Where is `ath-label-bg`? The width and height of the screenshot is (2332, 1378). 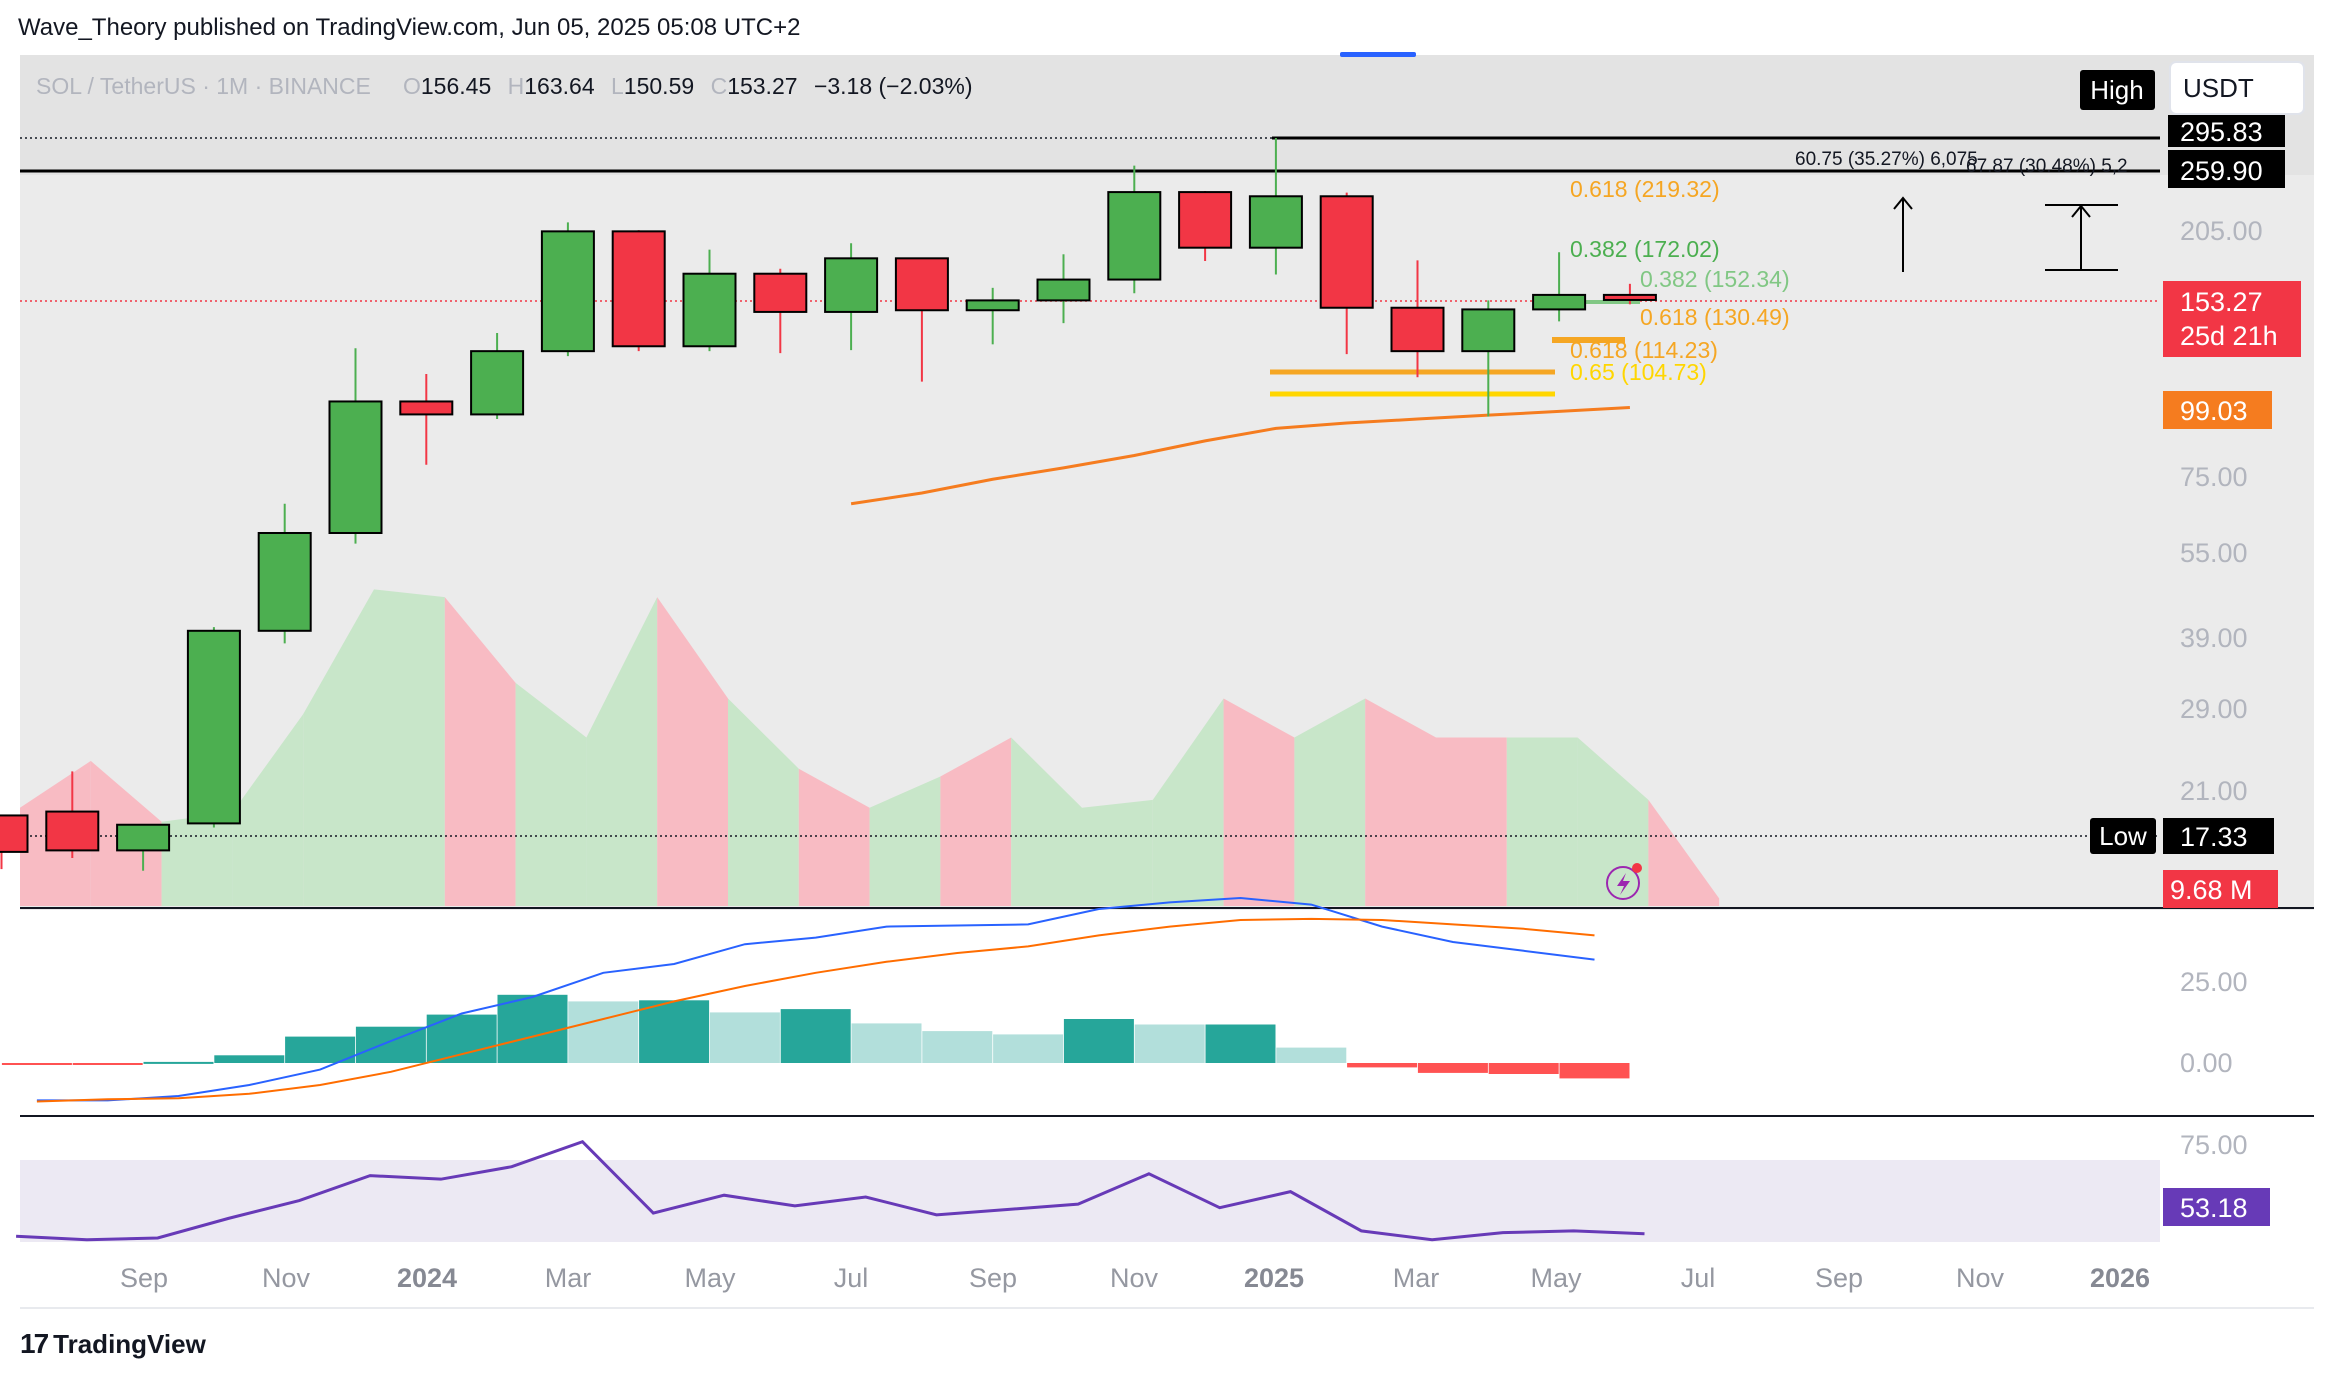 ath-label-bg is located at coordinates (2226, 131).